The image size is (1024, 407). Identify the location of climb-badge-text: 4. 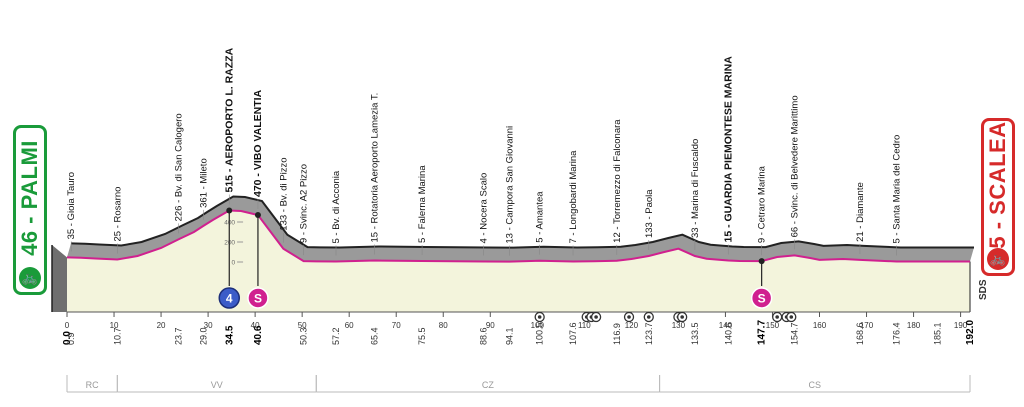
(229, 299).